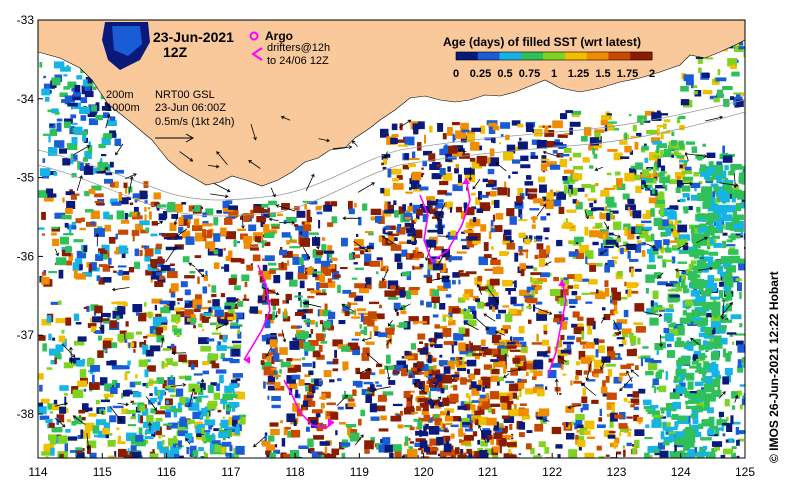 This screenshot has height=492, width=790. Describe the element at coordinates (230, 472) in the screenshot. I see `lon-label: 117` at that location.